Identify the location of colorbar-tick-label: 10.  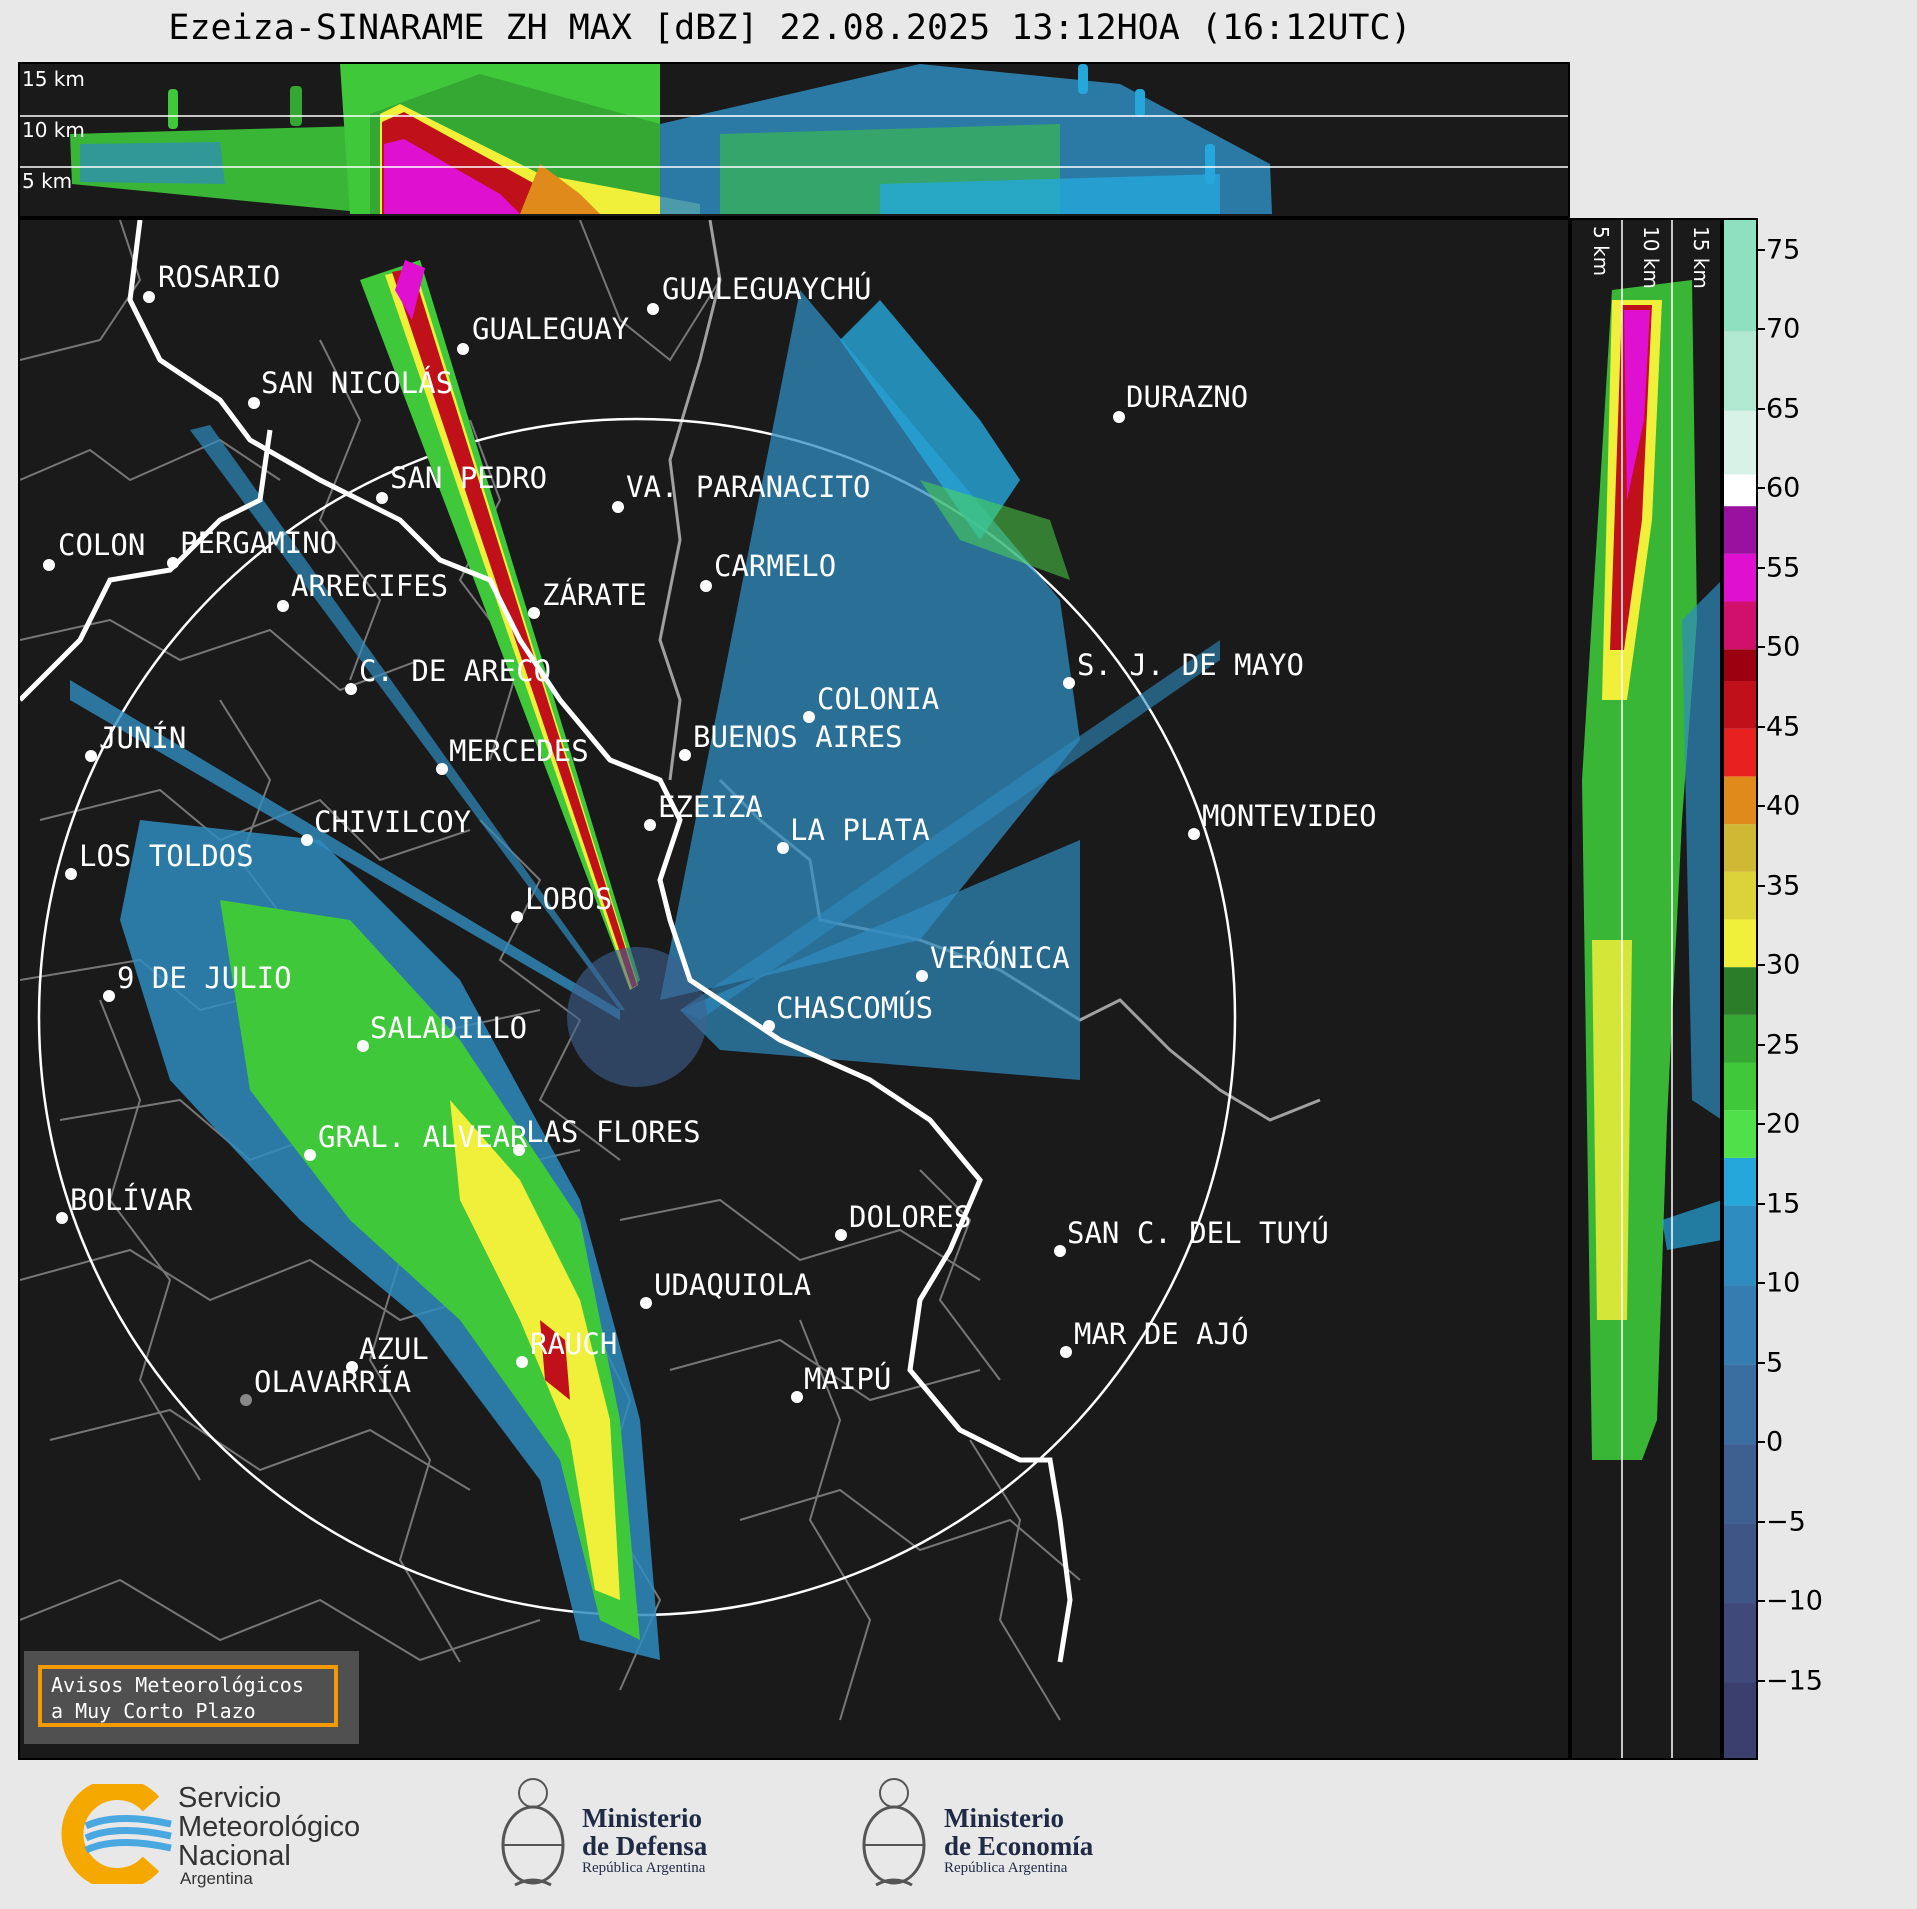
(1783, 1283).